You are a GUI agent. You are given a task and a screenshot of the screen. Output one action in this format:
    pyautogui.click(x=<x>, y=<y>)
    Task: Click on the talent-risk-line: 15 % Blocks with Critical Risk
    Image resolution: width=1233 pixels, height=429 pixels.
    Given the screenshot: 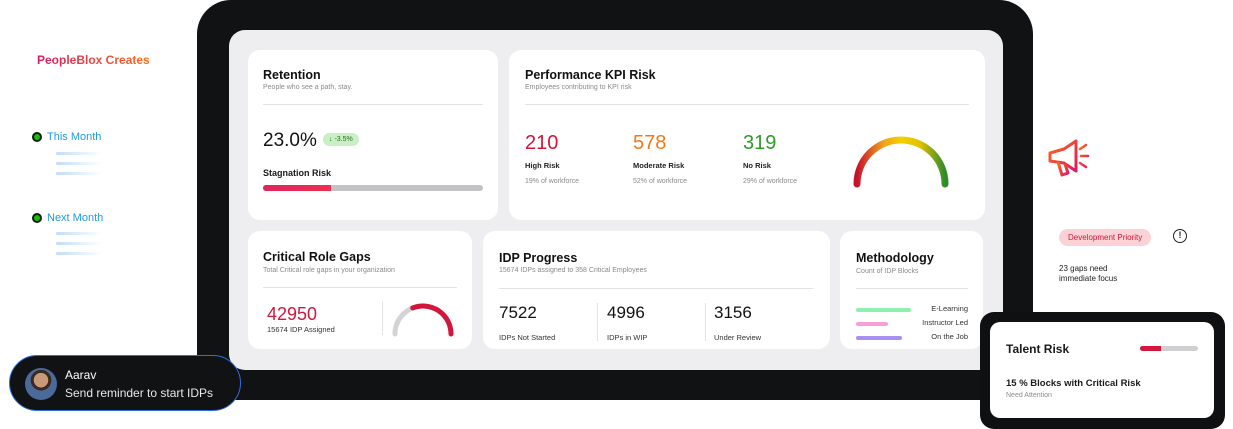 What is the action you would take?
    pyautogui.click(x=1073, y=383)
    